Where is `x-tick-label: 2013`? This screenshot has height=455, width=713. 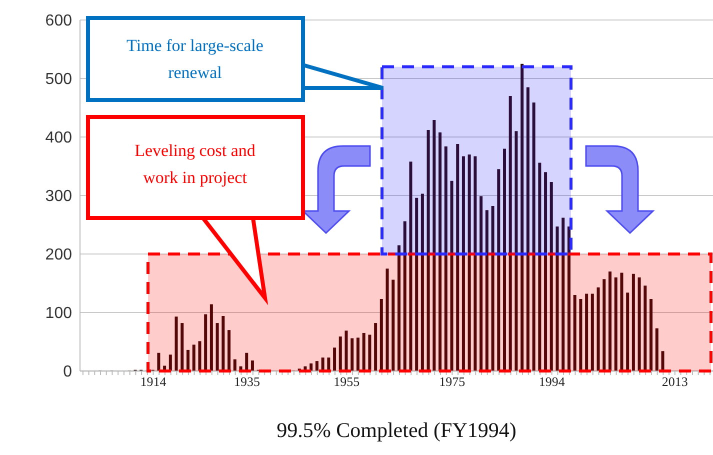
x-tick-label: 2013 is located at coordinates (675, 382).